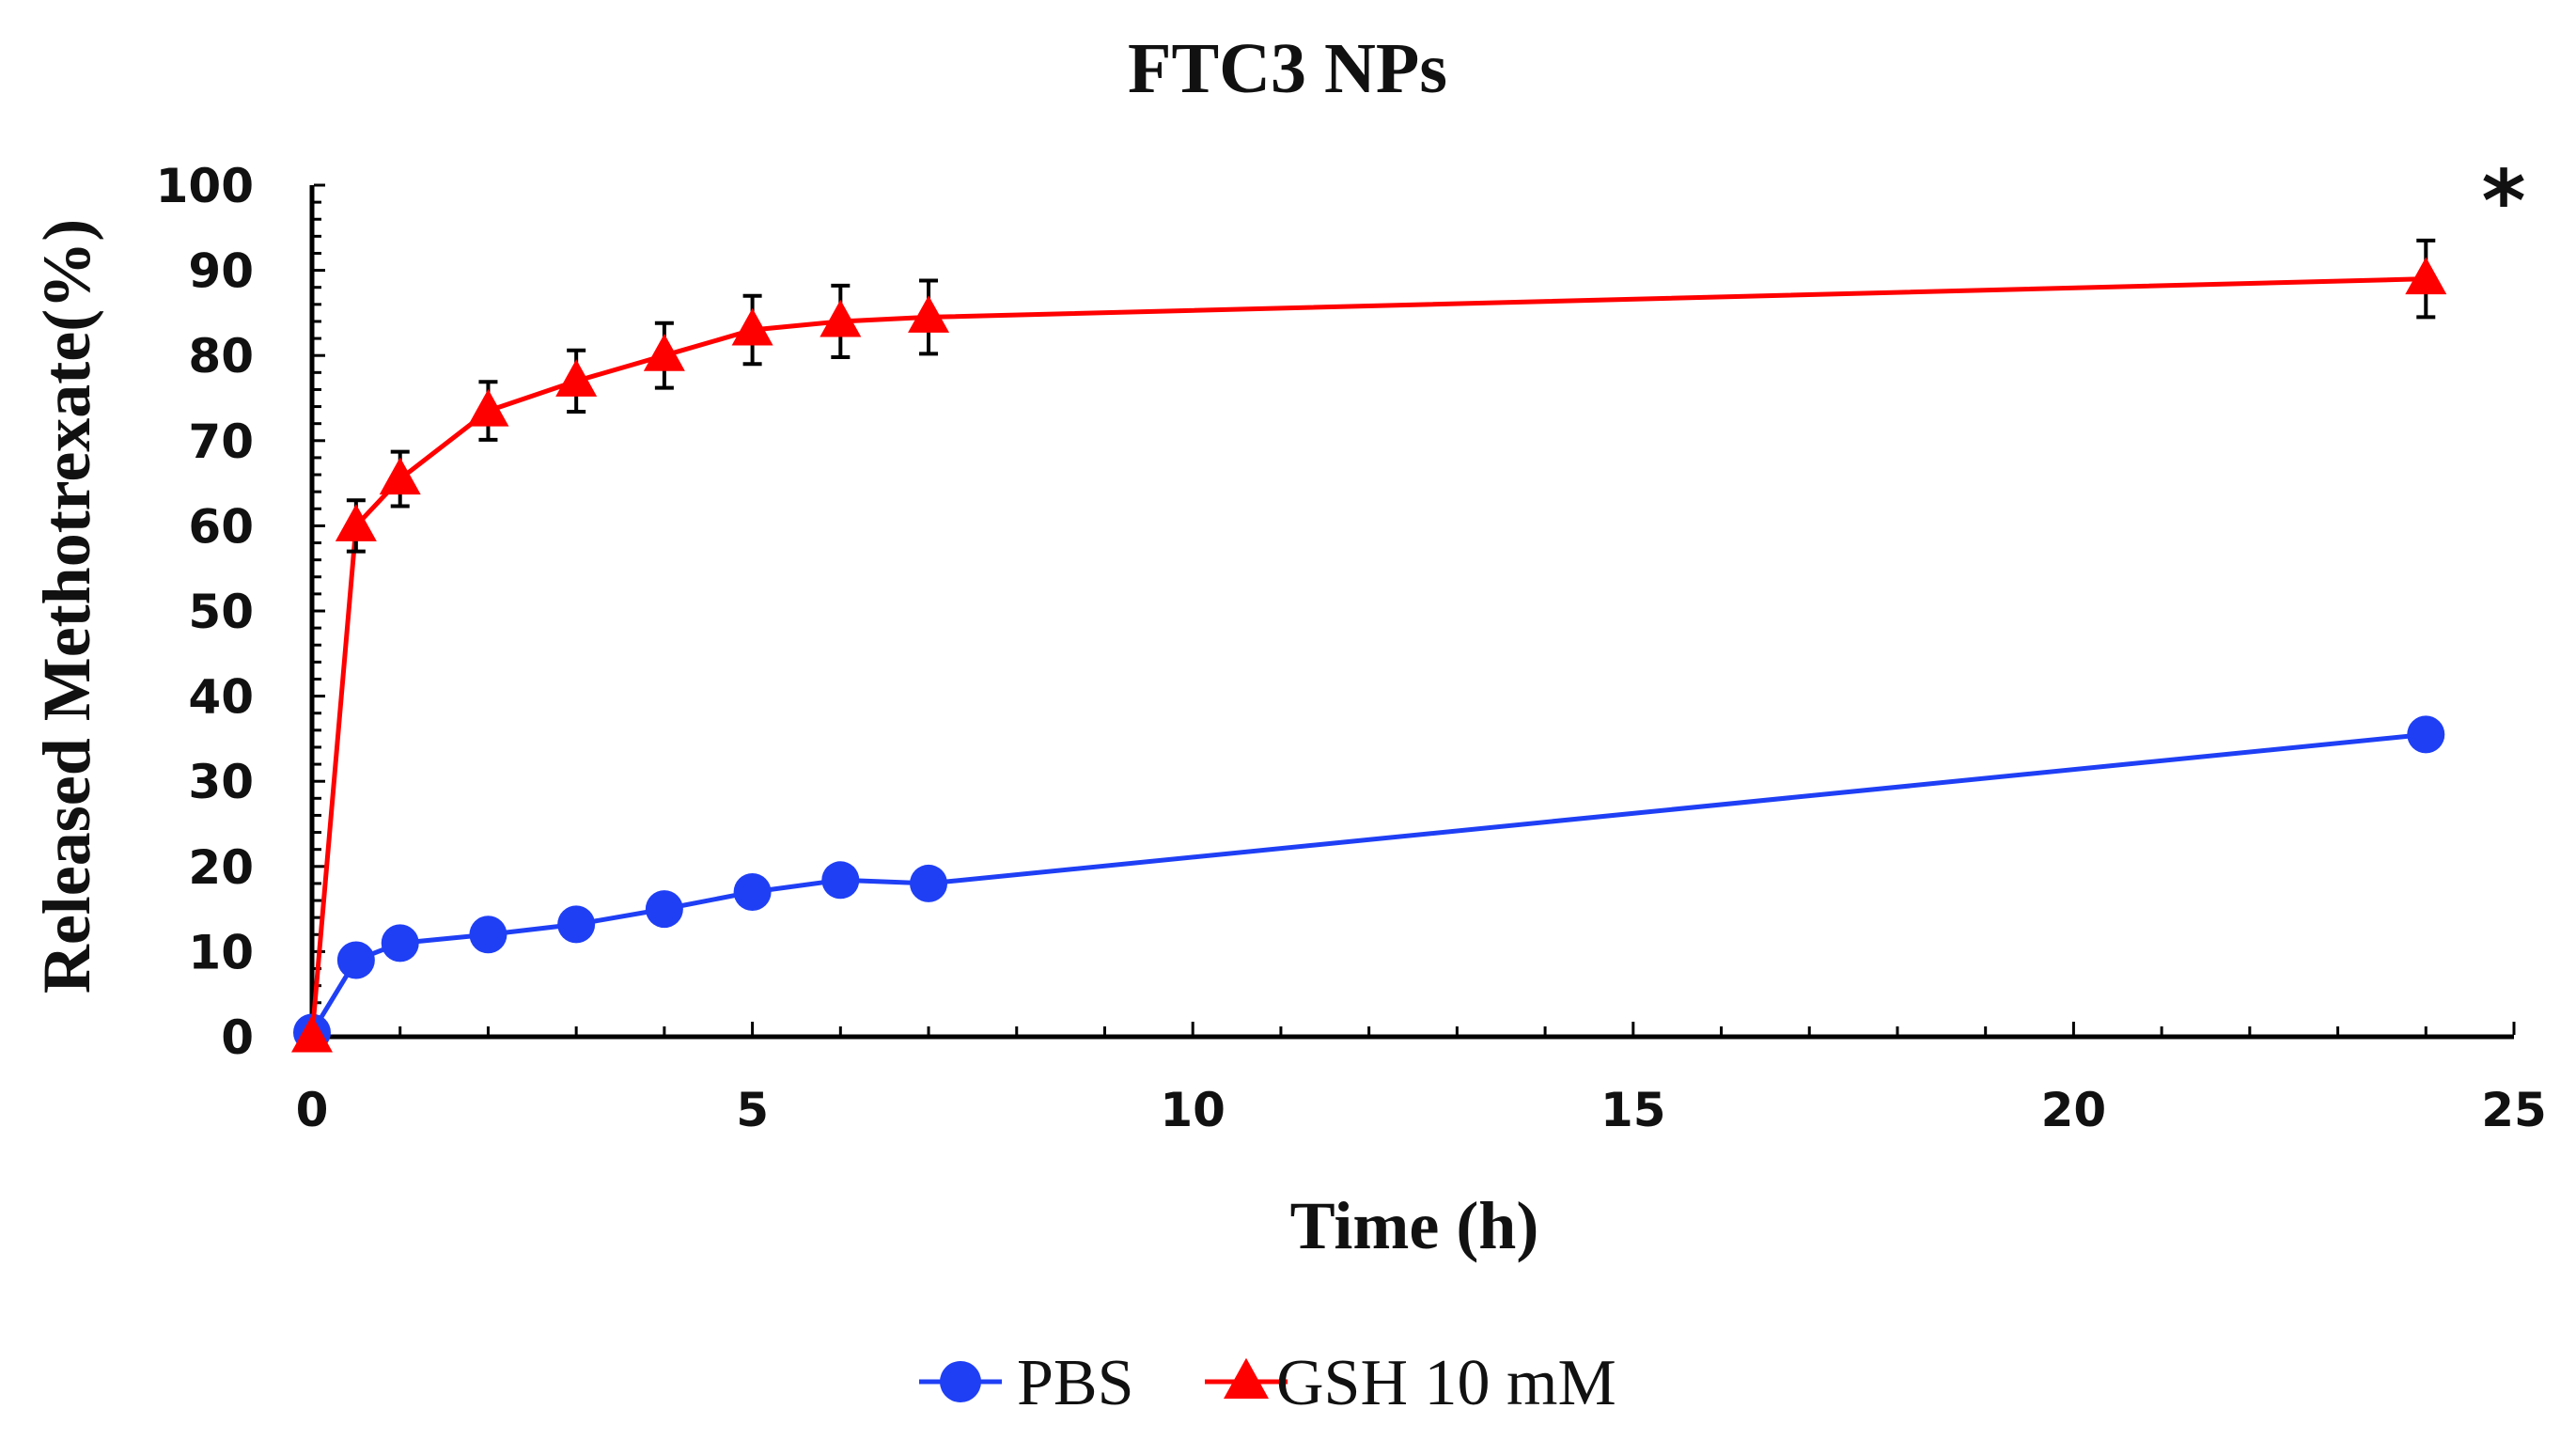 The image size is (2576, 1440). I want to click on legend-item-pbs: PBS, so click(1026, 1383).